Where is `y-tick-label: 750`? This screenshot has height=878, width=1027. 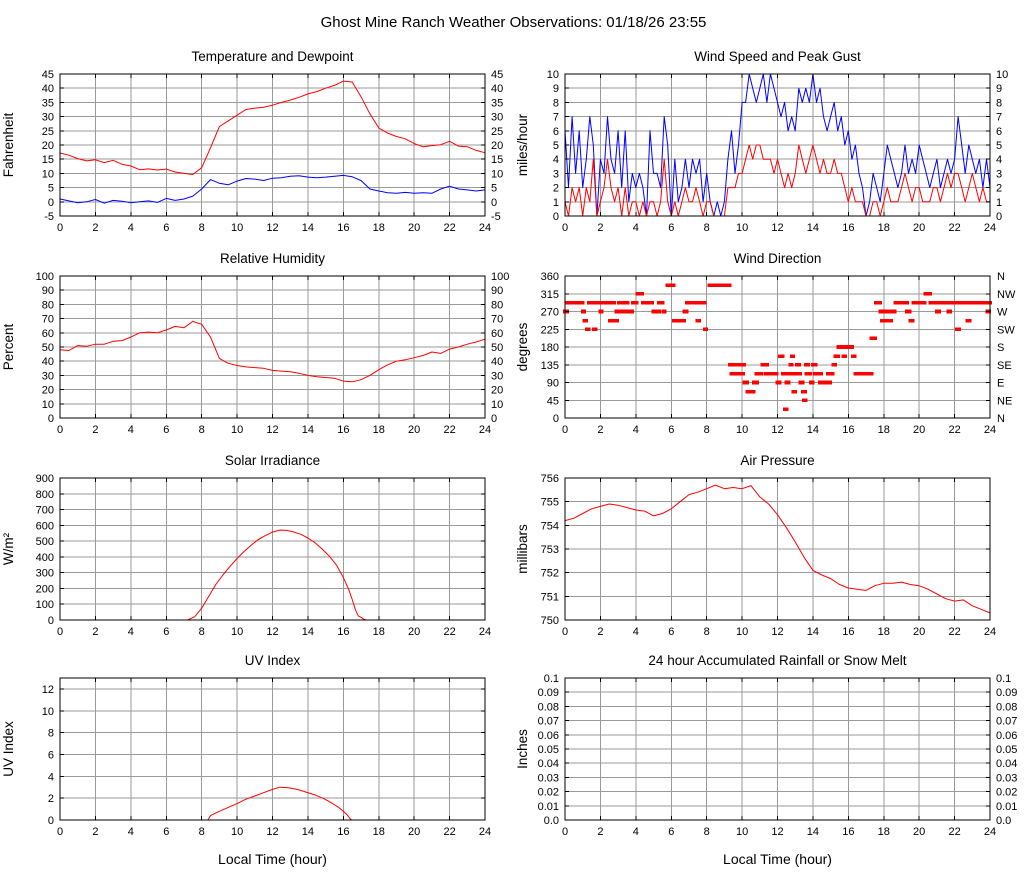
y-tick-label: 750 is located at coordinates (550, 621).